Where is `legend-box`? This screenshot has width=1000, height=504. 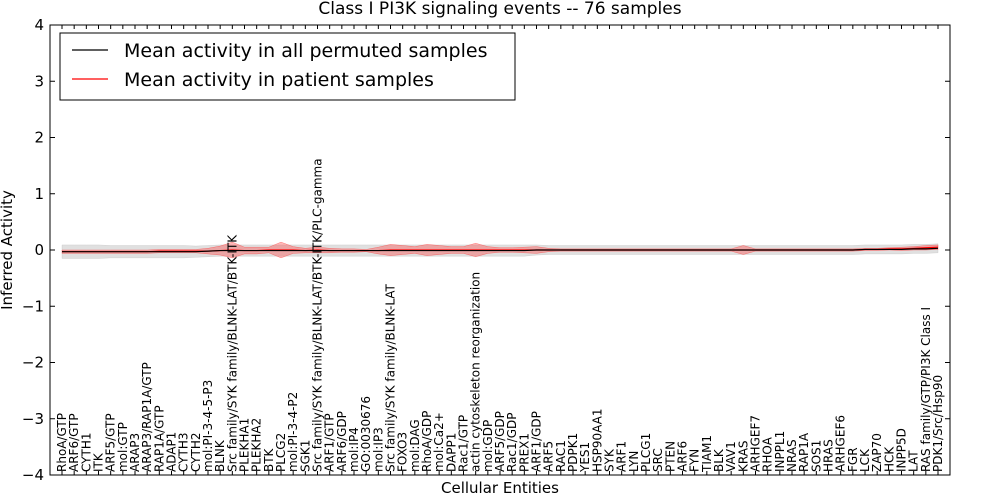
legend-box is located at coordinates (287, 66).